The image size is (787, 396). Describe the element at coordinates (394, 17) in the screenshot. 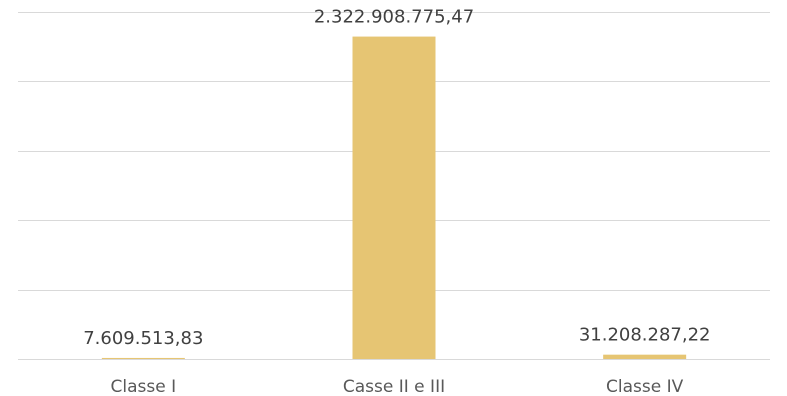

I see `data-label: 2.322.908.775,47` at that location.